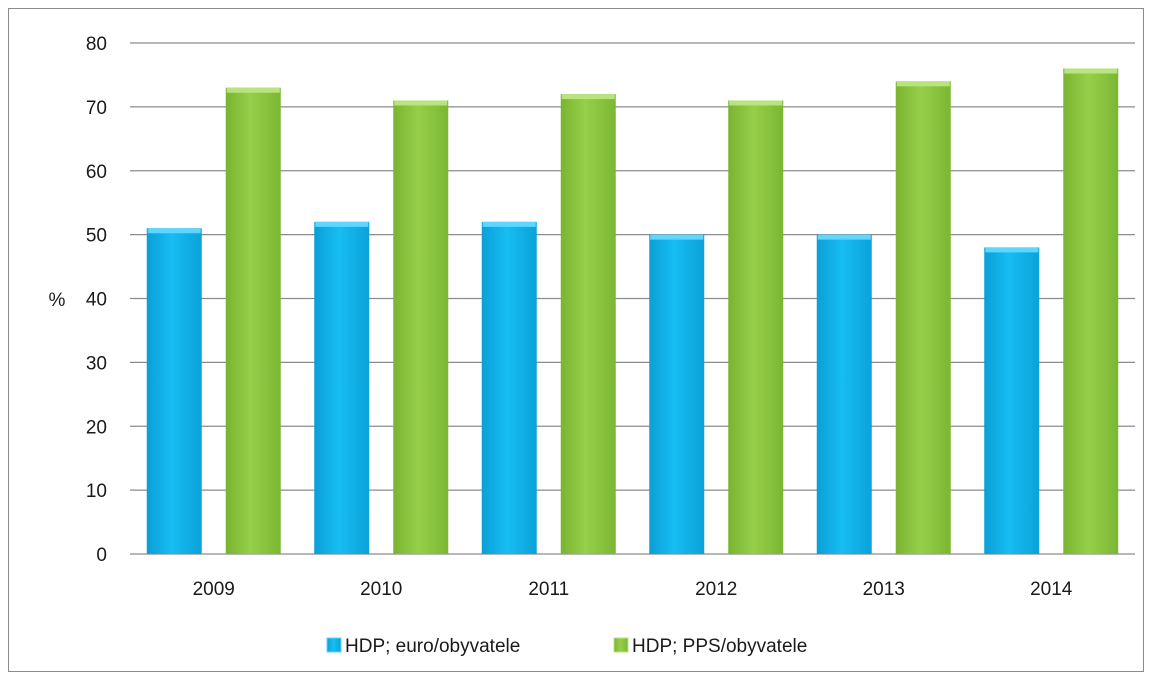 The height and width of the screenshot is (680, 1152). I want to click on bar-pps-2010, so click(421, 327).